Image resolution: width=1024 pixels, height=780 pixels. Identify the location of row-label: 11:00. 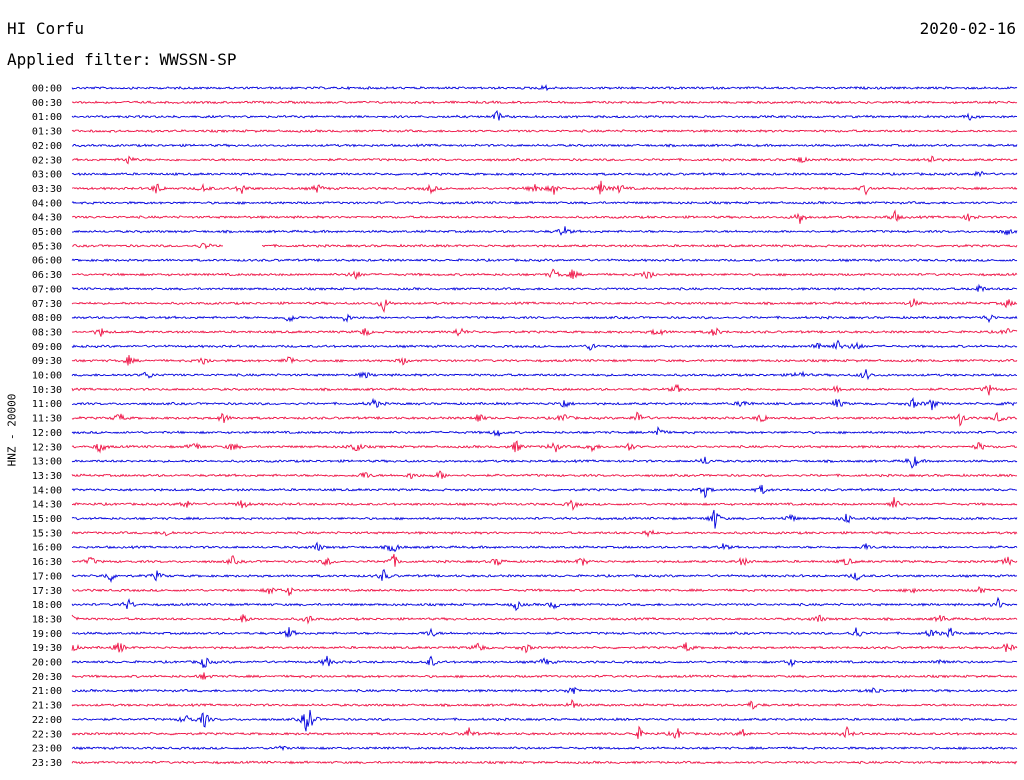
(47, 404).